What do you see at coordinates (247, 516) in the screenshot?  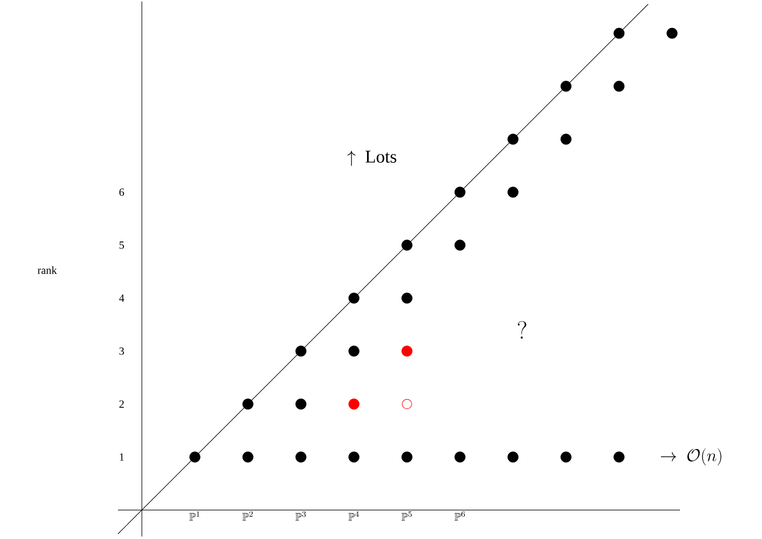 I see `x-tick-label: $\mathbb{P}^{2}$` at bounding box center [247, 516].